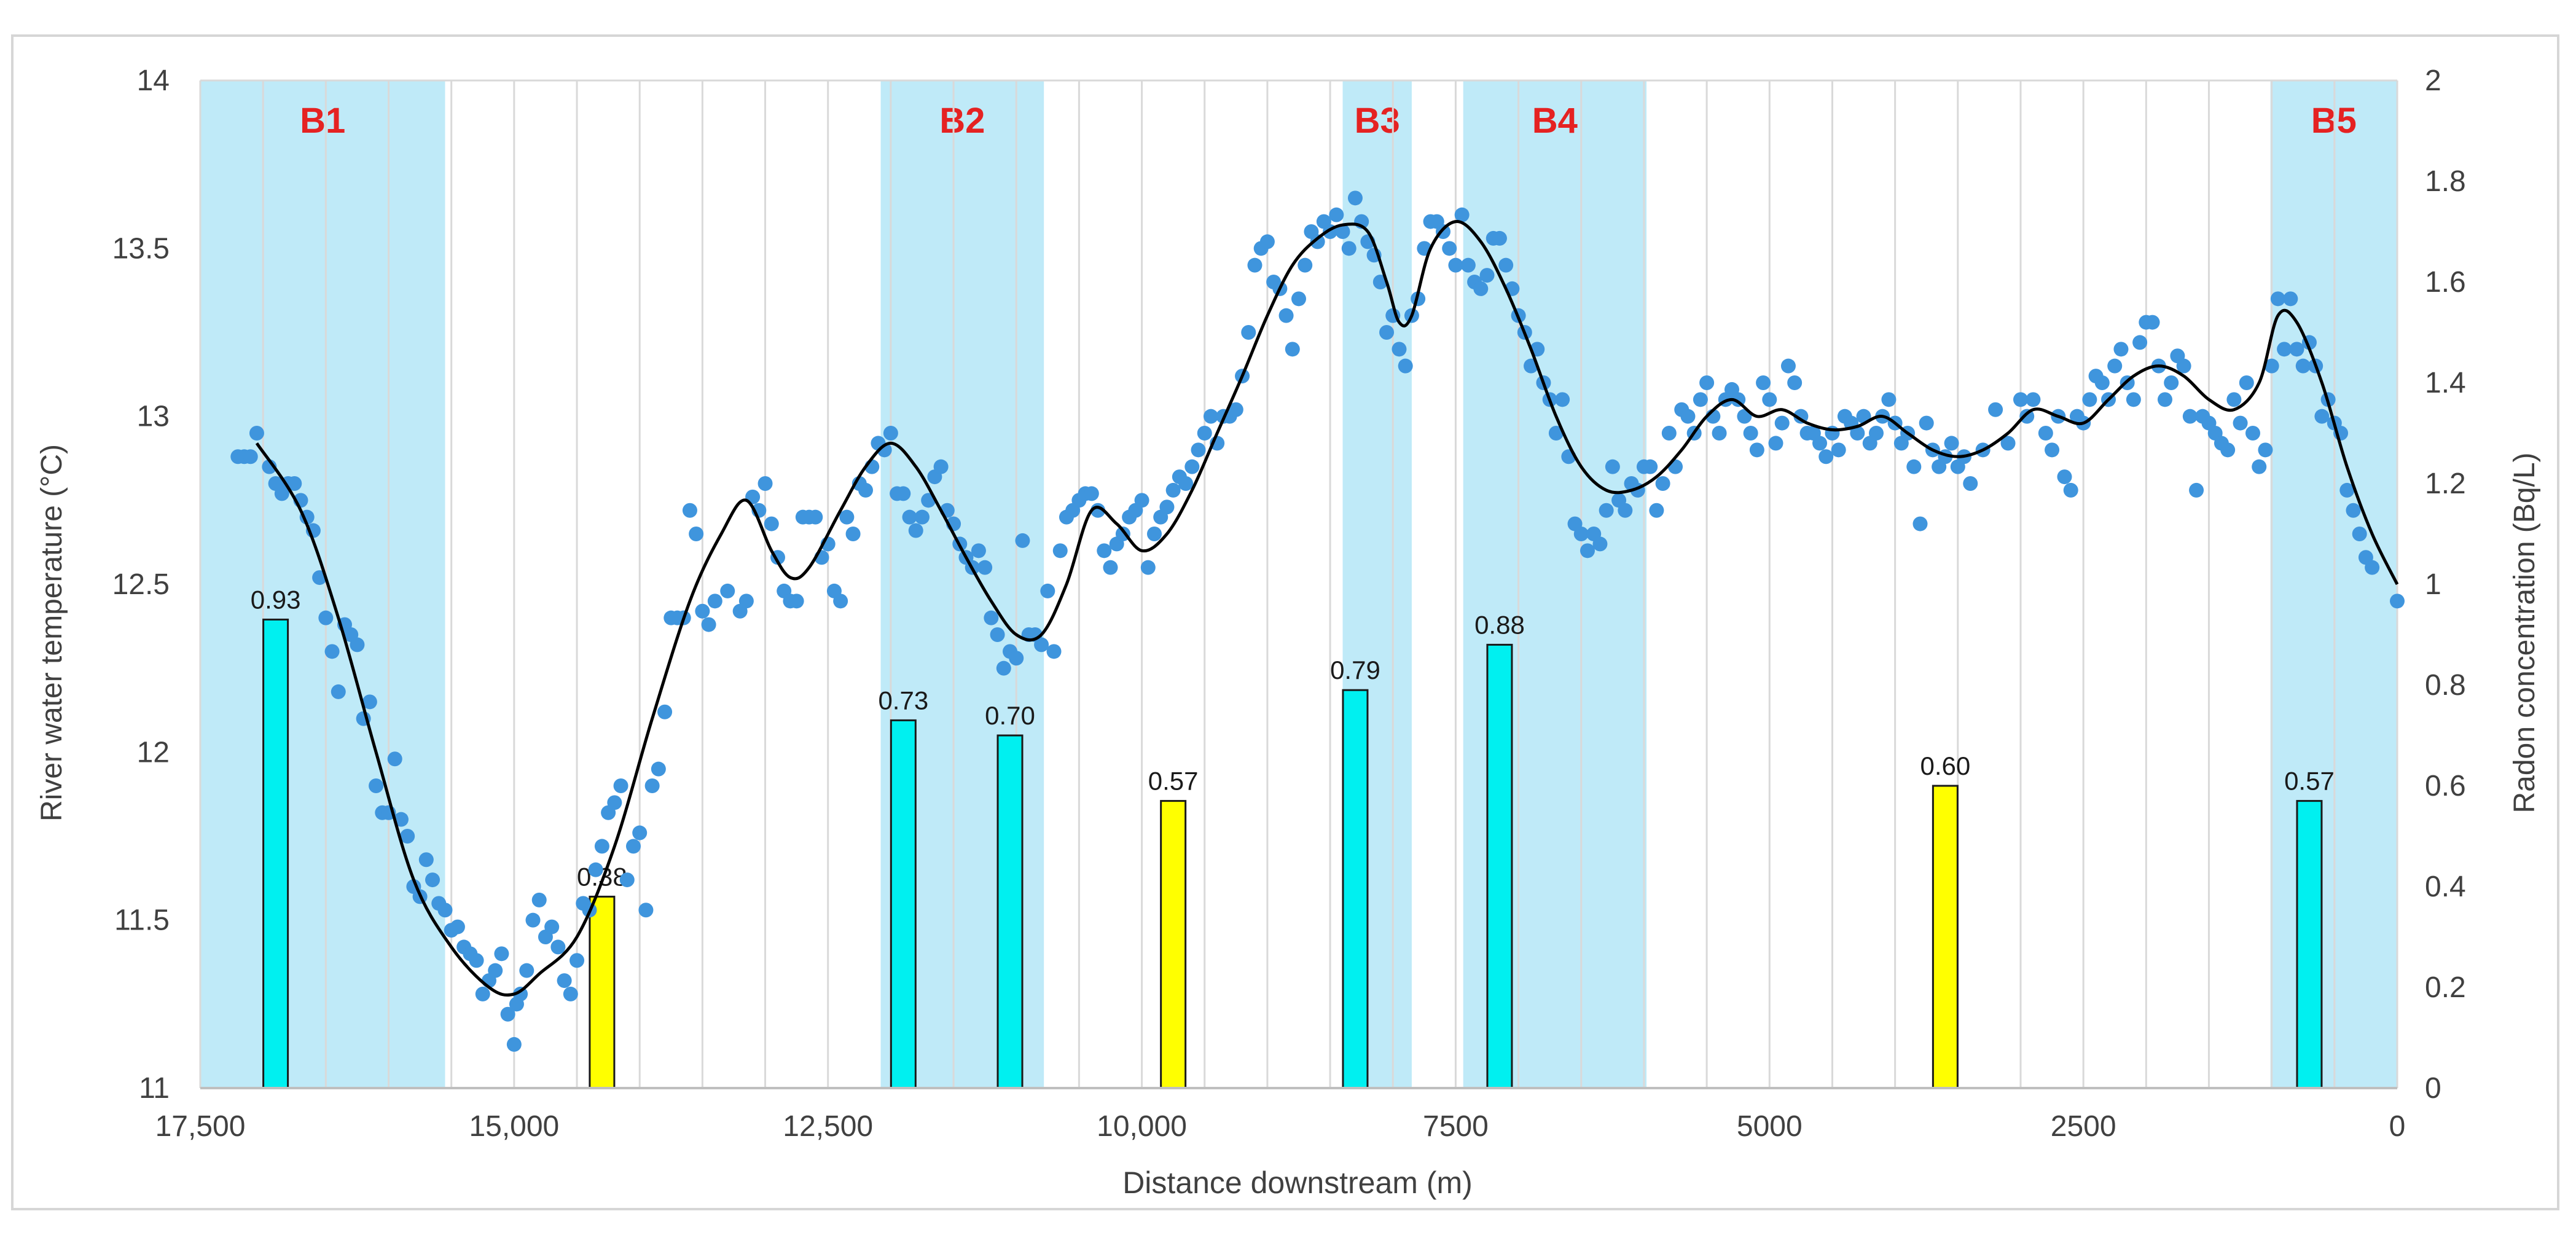 Image resolution: width=2576 pixels, height=1238 pixels. What do you see at coordinates (276, 599) in the screenshot?
I see `radon-bar-label: 0.93` at bounding box center [276, 599].